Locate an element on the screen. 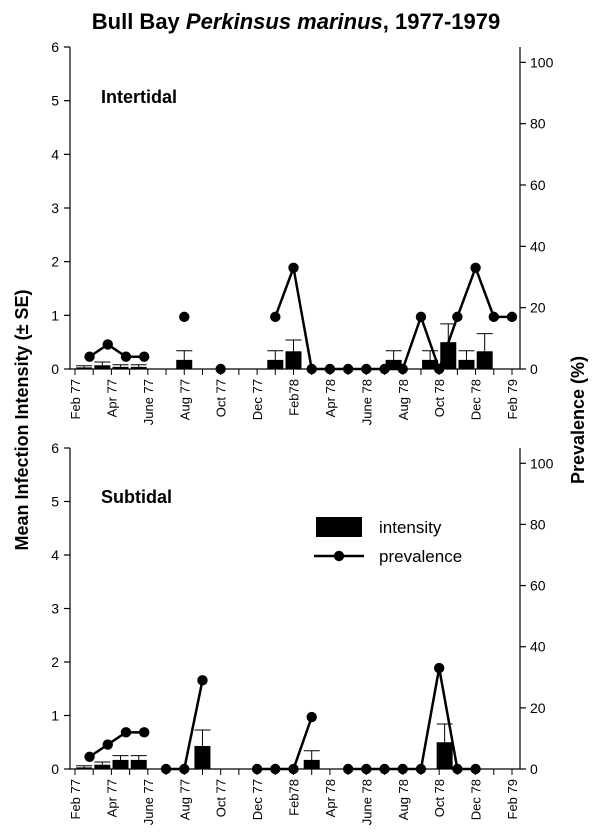 The height and width of the screenshot is (835, 592). subtidal-x-tick-label: Oct 77 is located at coordinates (221, 798).